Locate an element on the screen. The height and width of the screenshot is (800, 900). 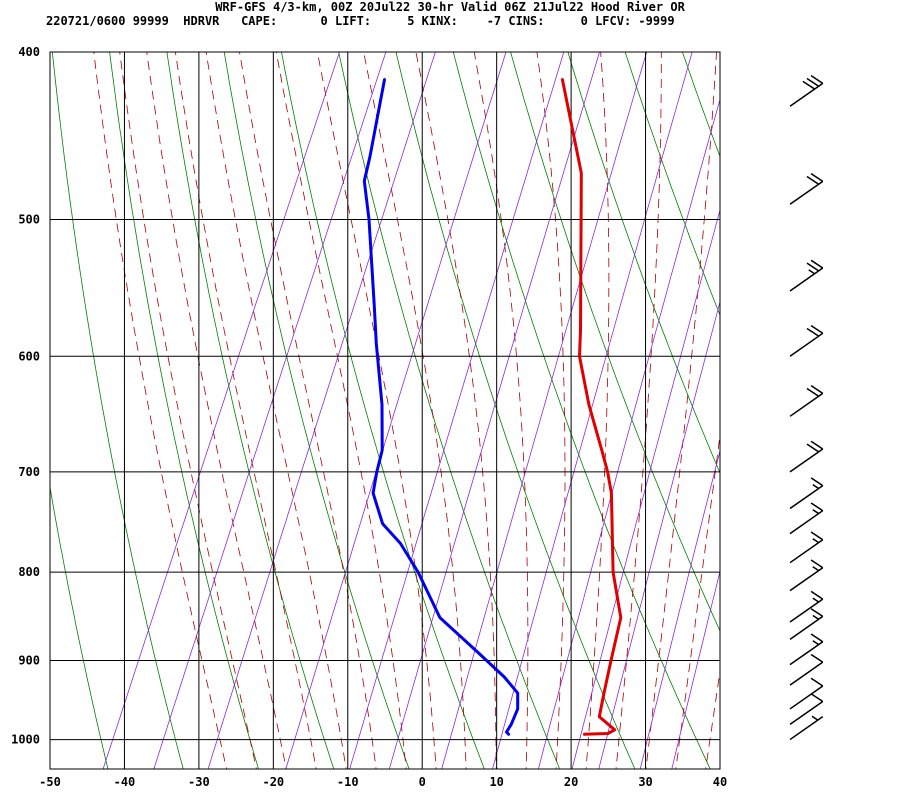
dewpoint-profile is located at coordinates (441, 407).